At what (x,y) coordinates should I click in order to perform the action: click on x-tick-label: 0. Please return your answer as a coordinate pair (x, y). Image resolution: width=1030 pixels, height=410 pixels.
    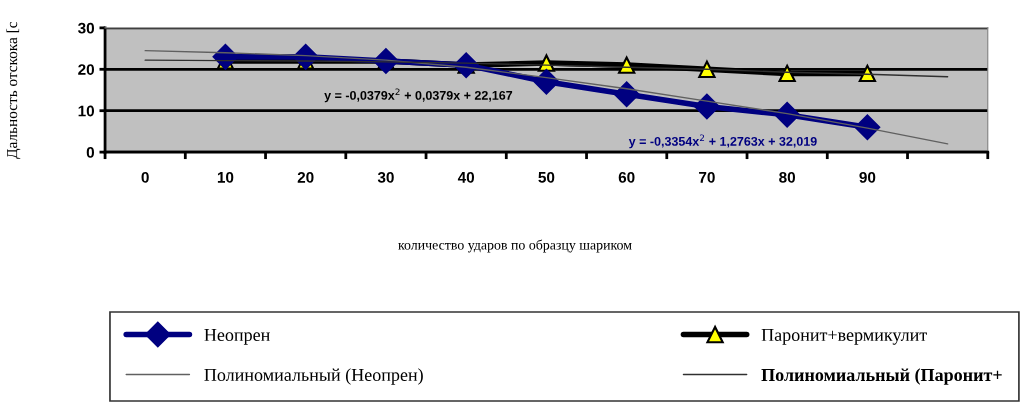
    Looking at the image, I should click on (145, 177).